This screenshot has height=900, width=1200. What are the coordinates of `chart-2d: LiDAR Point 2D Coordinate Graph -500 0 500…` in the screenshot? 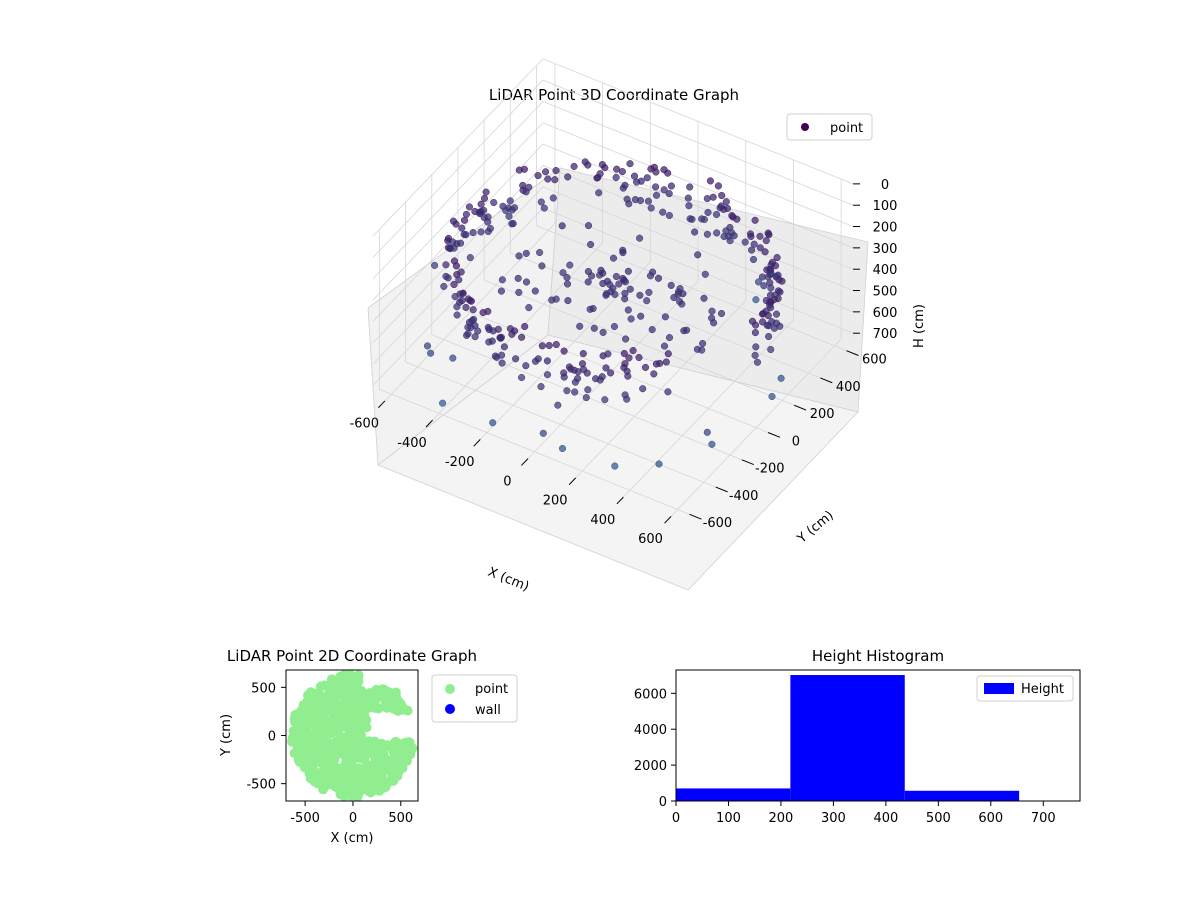 It's located at (368, 746).